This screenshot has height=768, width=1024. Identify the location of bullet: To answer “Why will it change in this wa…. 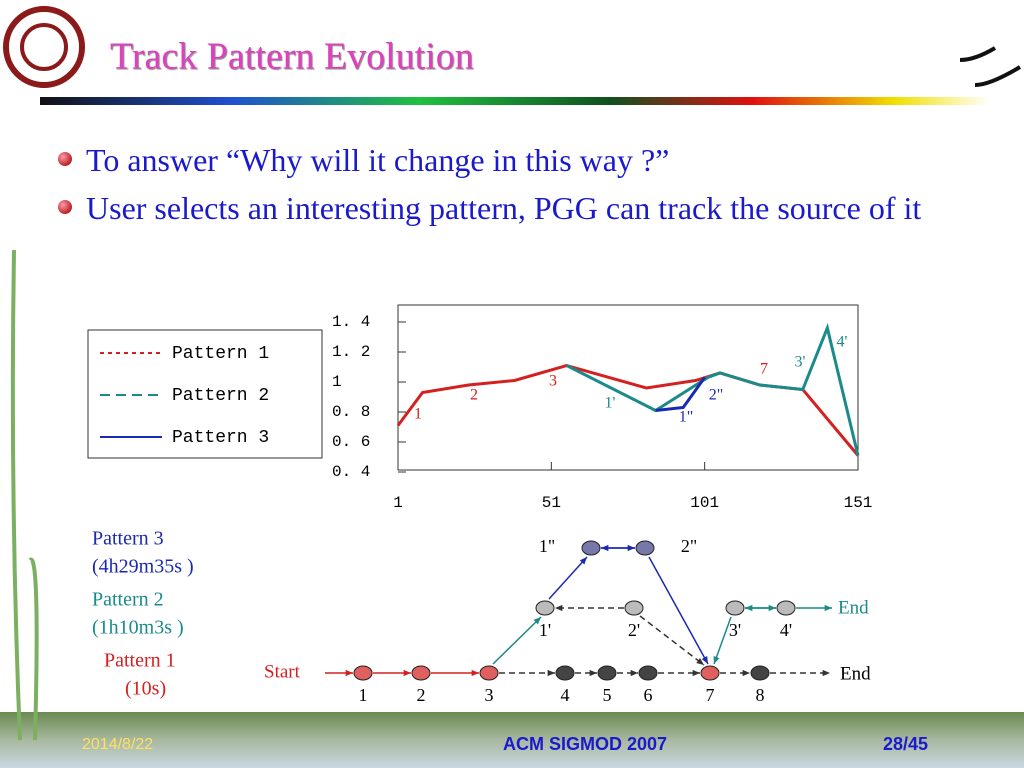
(498, 160).